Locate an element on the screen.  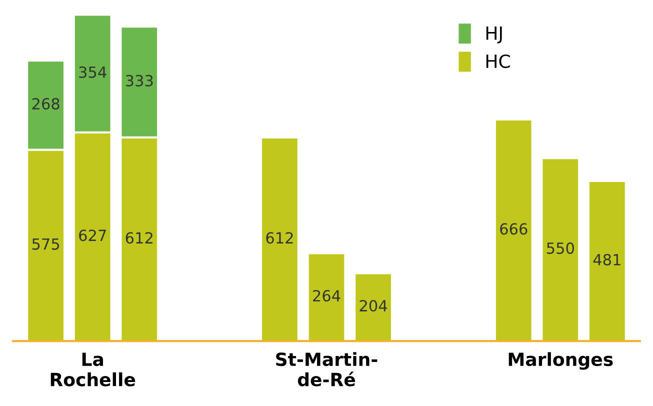
data-label: 264 is located at coordinates (326, 296).